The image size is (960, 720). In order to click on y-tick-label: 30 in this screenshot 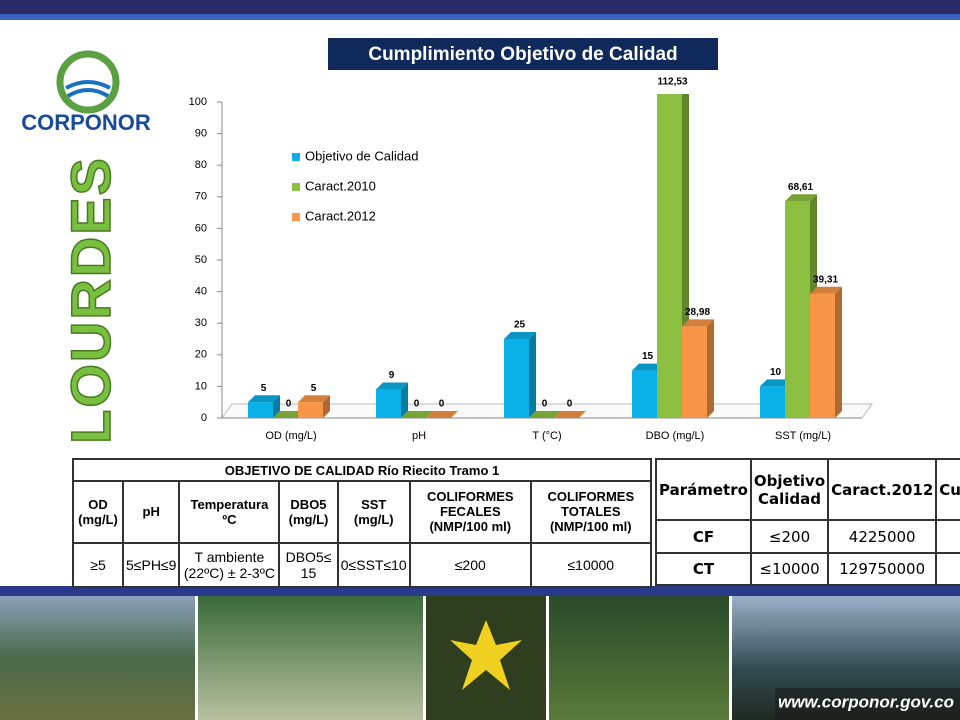, I will do `click(201, 323)`.